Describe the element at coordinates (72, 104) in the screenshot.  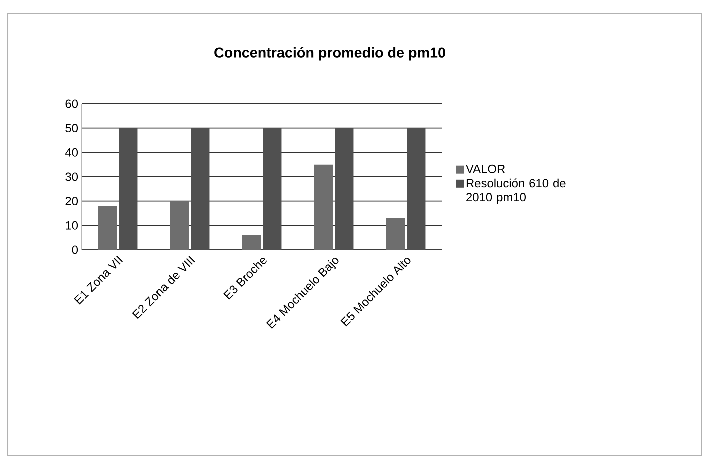
I see `y-tick-label: 60` at that location.